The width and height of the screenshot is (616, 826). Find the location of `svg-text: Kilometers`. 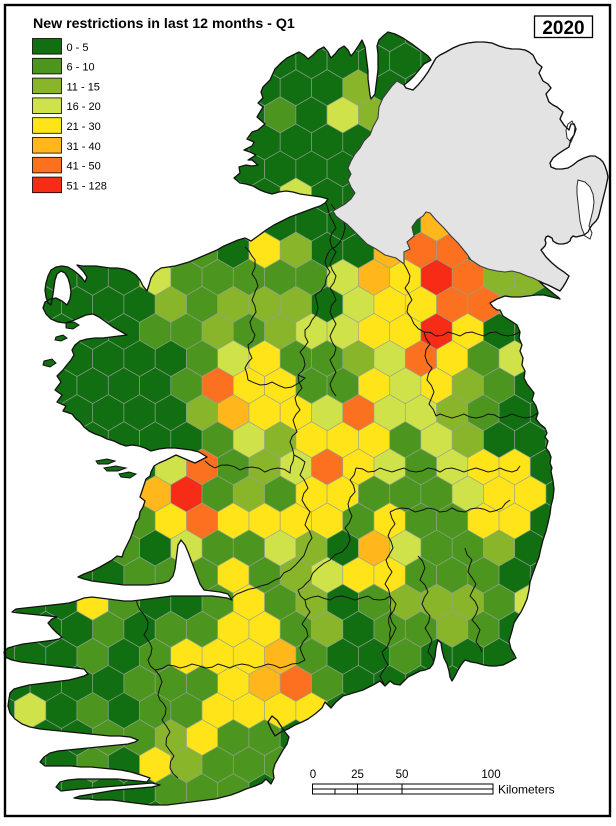

svg-text: Kilometers is located at coordinates (526, 790).